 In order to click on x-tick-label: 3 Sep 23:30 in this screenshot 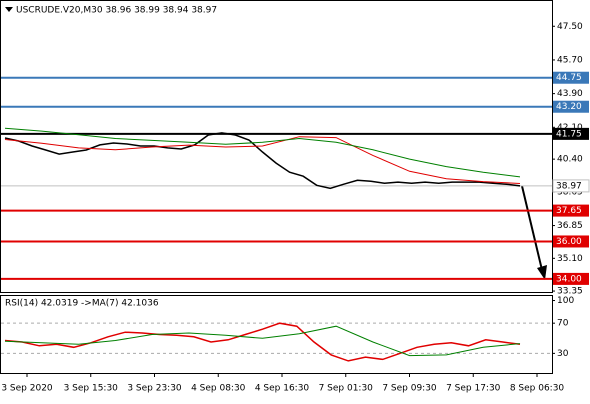, I will do `click(154, 389)`.